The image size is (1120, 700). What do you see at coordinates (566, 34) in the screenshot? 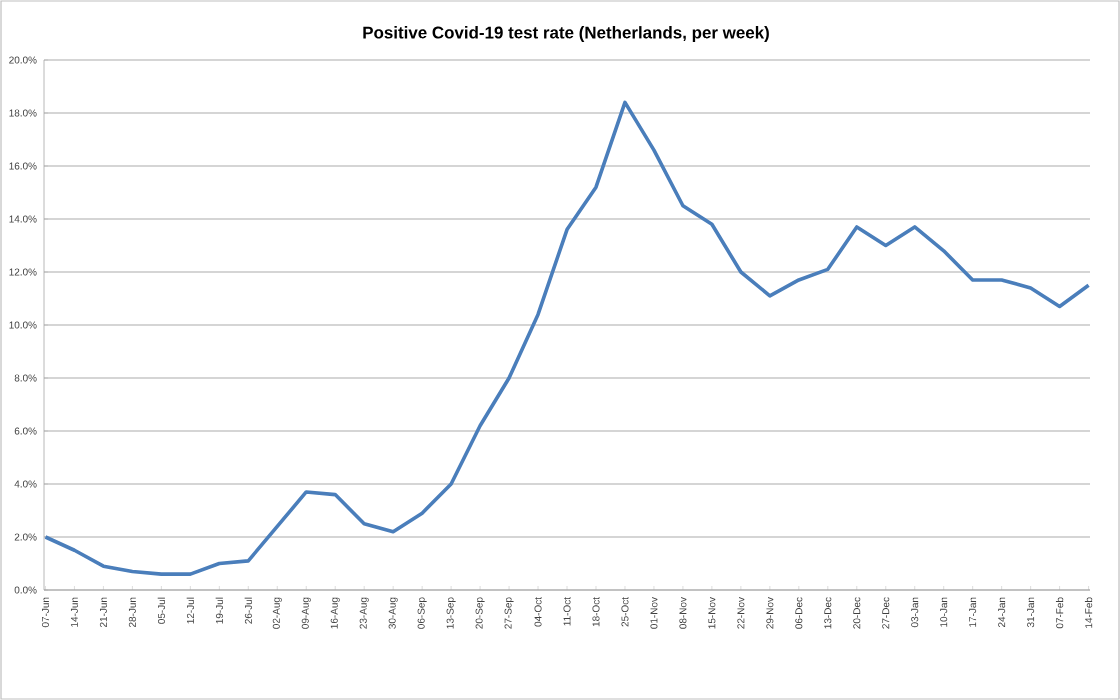
I see `chart-title: Positive Covid-19 test rate (Netherlands, per week)` at bounding box center [566, 34].